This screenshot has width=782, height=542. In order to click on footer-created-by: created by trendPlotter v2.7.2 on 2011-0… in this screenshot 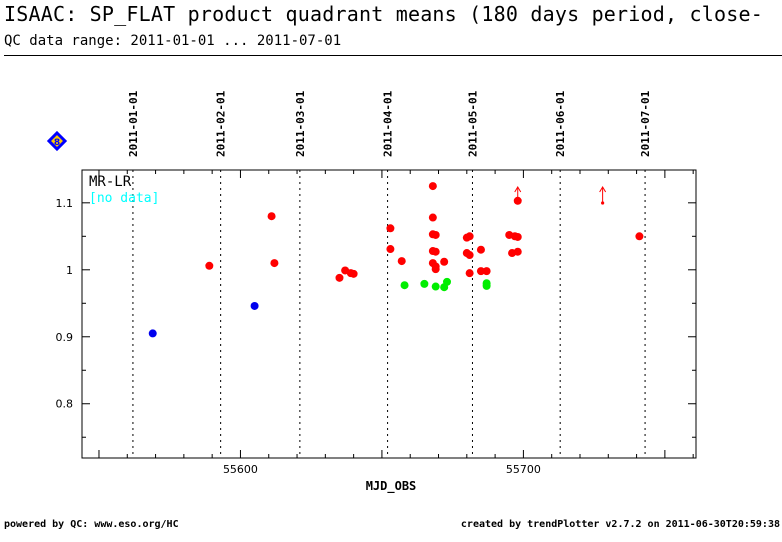, I will do `click(620, 524)`.